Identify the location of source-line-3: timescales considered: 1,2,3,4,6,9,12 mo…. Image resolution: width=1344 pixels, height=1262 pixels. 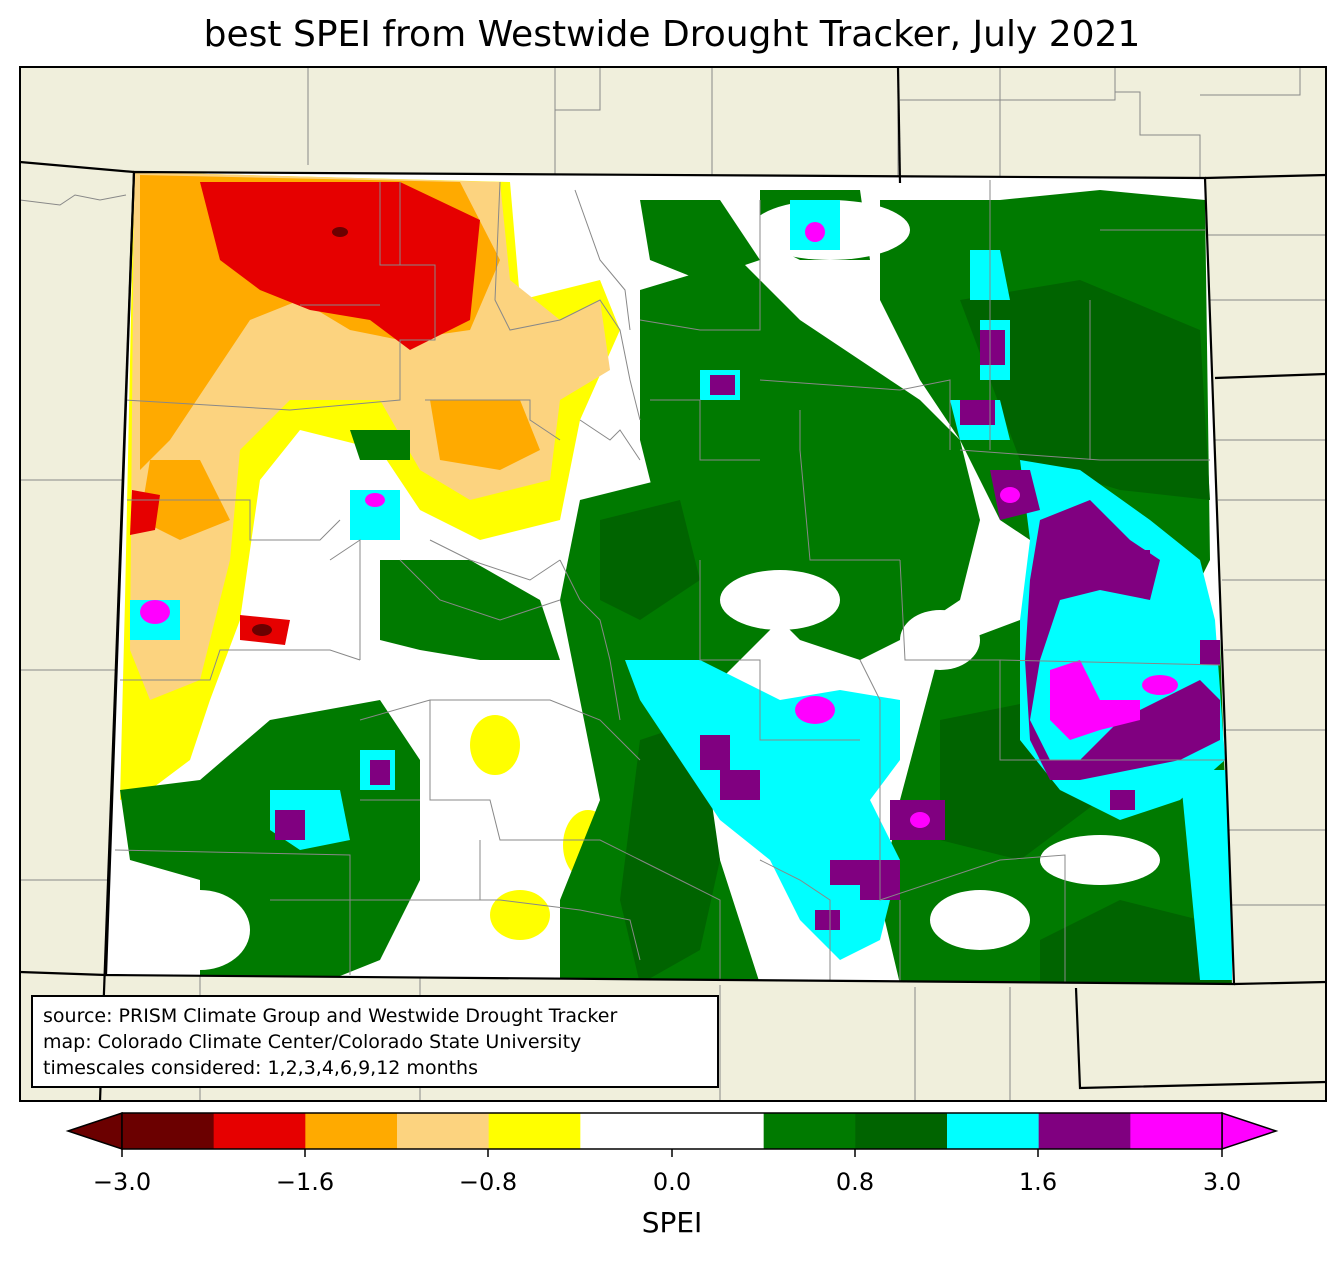
(260, 1068).